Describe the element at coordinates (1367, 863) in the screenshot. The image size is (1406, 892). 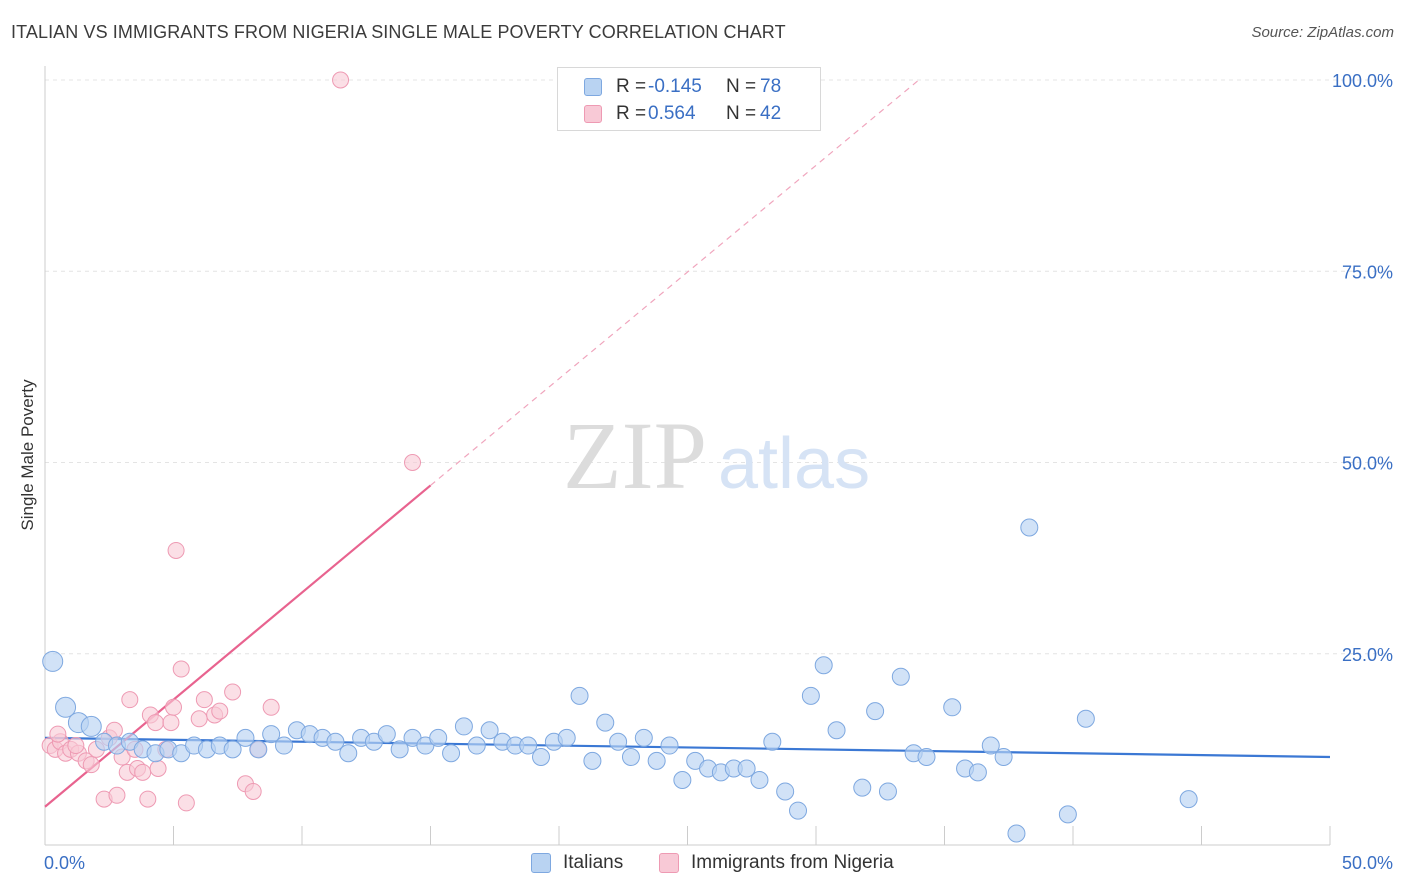
I see `x-tick-label: 50.0%` at that location.